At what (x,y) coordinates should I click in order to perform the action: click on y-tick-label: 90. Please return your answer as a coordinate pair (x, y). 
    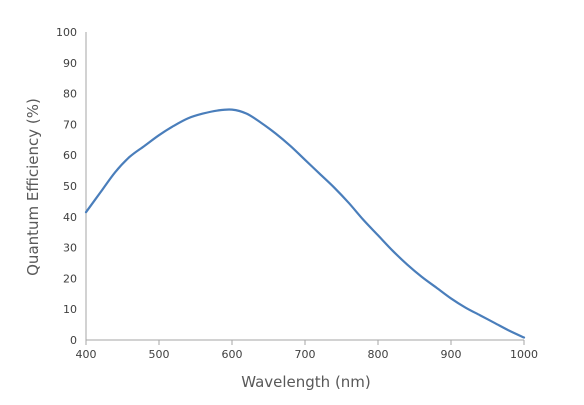
    Looking at the image, I should click on (70, 63).